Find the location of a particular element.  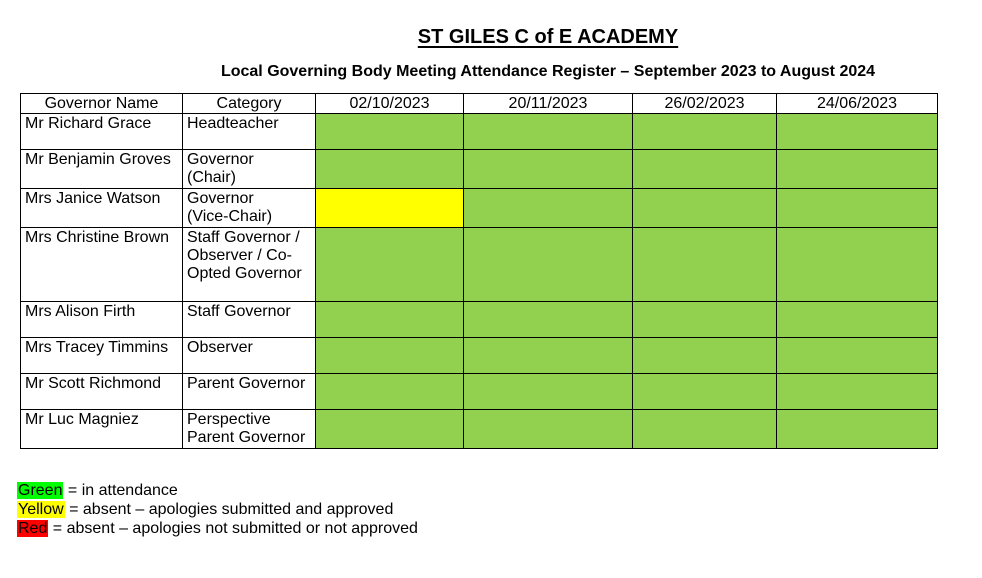

governor-name-cell: Mr Benjamin Groves is located at coordinates (101, 169).